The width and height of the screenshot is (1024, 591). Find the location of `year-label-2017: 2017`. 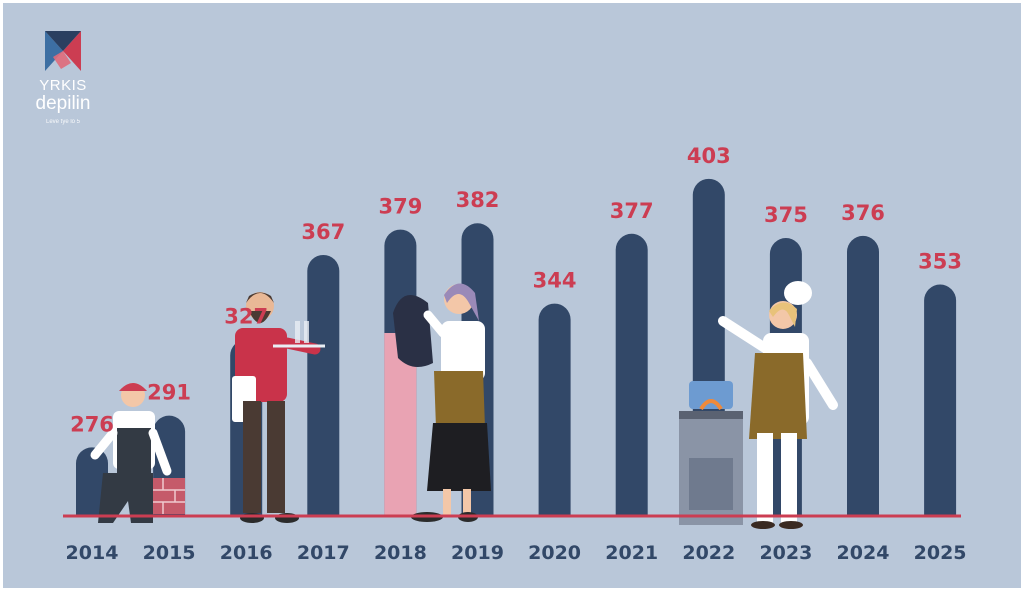

year-label-2017: 2017 is located at coordinates (323, 553).